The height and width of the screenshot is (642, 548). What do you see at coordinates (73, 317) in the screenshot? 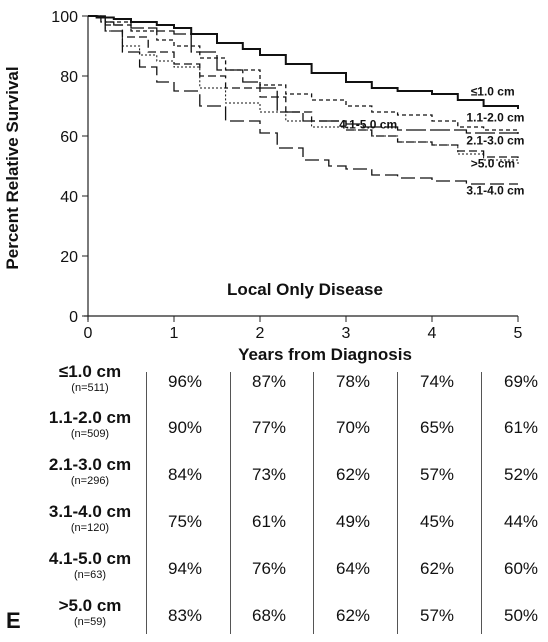
I see `y-tick-label: 0` at bounding box center [73, 317].